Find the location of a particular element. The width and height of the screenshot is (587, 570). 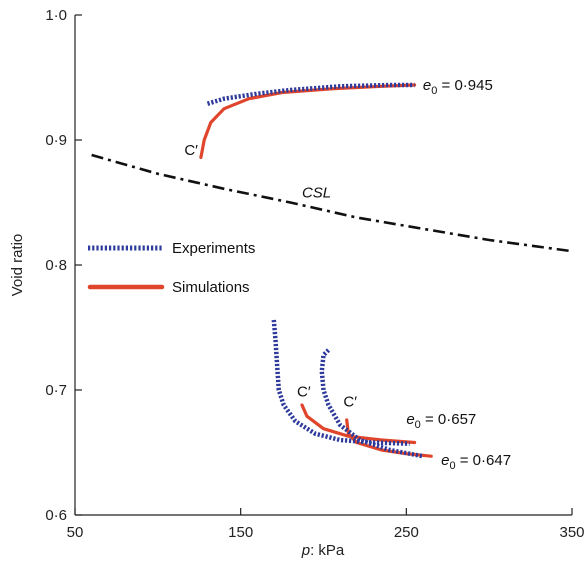

x-axis-title: p: kPa is located at coordinates (323, 550).